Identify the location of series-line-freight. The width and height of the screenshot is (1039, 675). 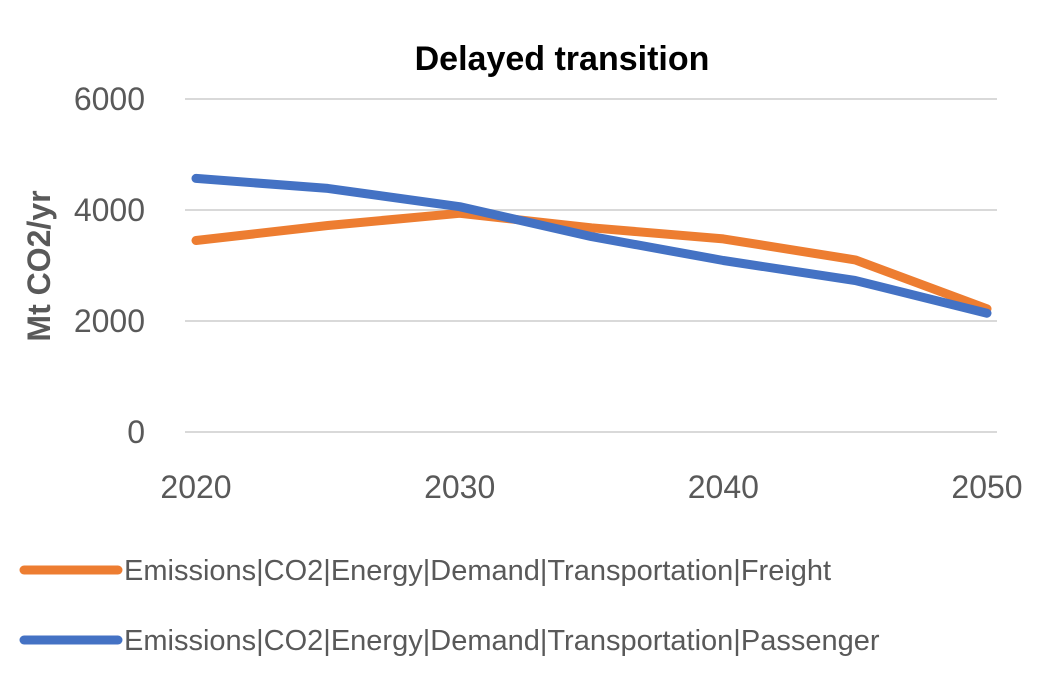
(591, 261).